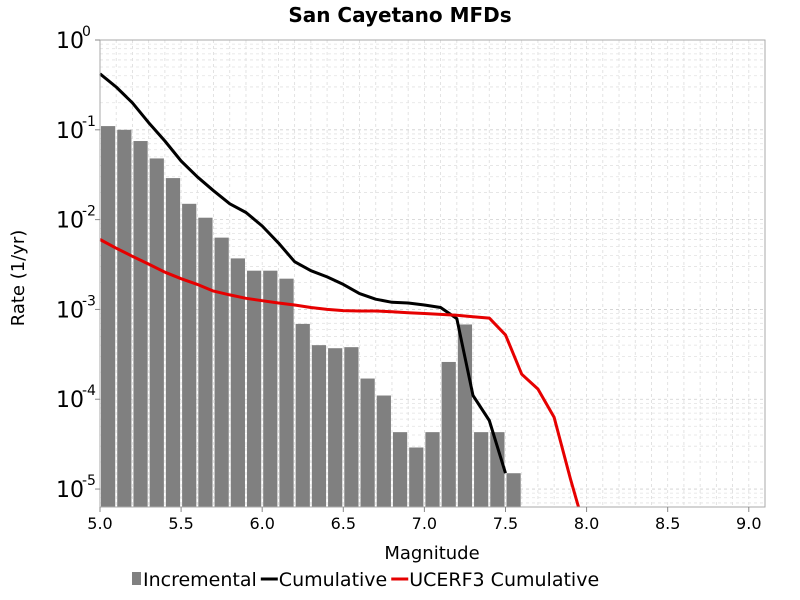  What do you see at coordinates (89, 481) in the screenshot?
I see `y-tick-exponent: -5` at bounding box center [89, 481].